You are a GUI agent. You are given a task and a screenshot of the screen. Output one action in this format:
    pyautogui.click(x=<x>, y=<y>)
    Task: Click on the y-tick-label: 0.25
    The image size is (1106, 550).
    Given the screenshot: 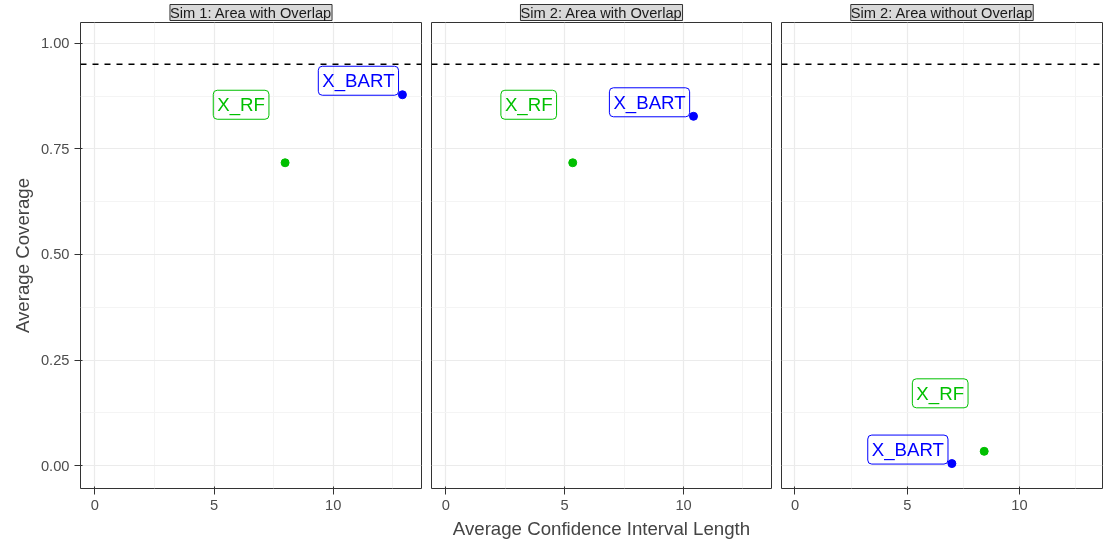 What is the action you would take?
    pyautogui.click(x=55, y=360)
    